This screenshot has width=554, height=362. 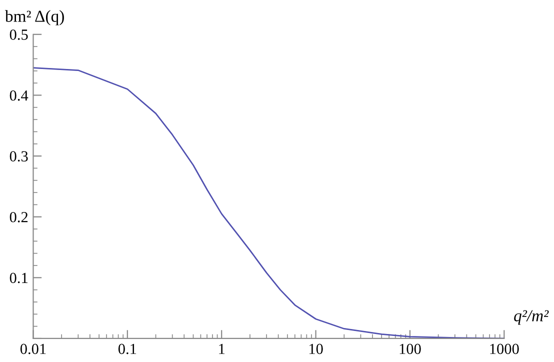 I want to click on y-tick-label: 0.1, so click(x=19, y=278).